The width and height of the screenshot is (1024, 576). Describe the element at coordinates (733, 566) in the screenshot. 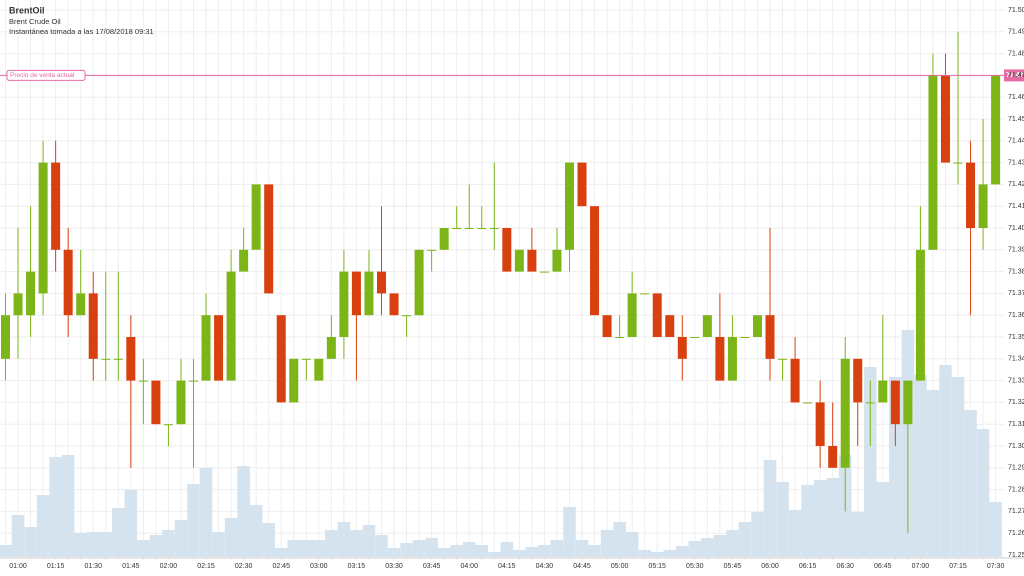

I see `x-tick-label: 05:45` at that location.